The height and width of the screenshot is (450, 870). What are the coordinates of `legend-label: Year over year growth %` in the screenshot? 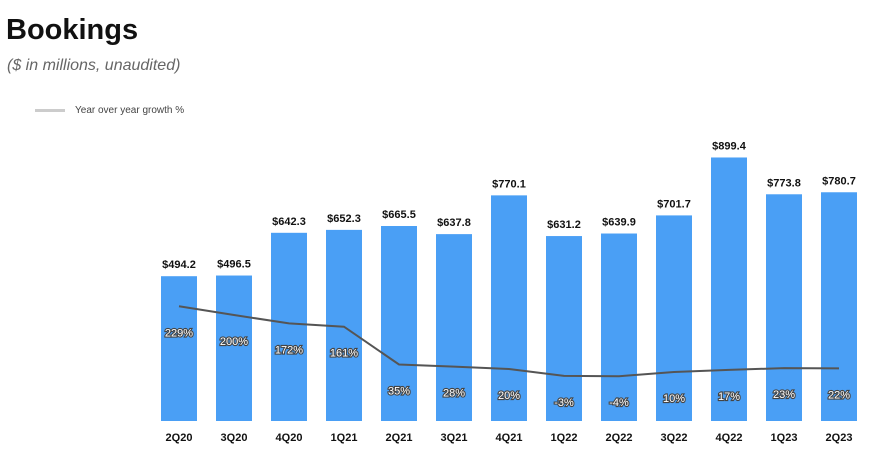 It's located at (130, 110).